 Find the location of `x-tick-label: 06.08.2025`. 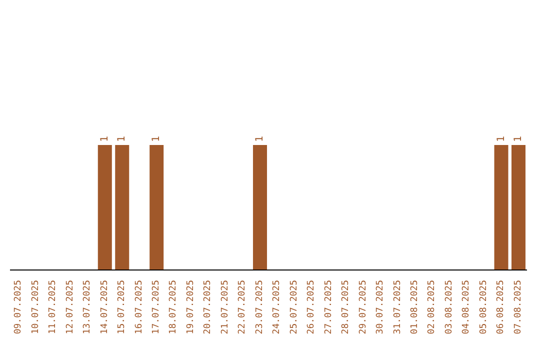

x-tick-label: 06.08.2025 is located at coordinates (501, 307).